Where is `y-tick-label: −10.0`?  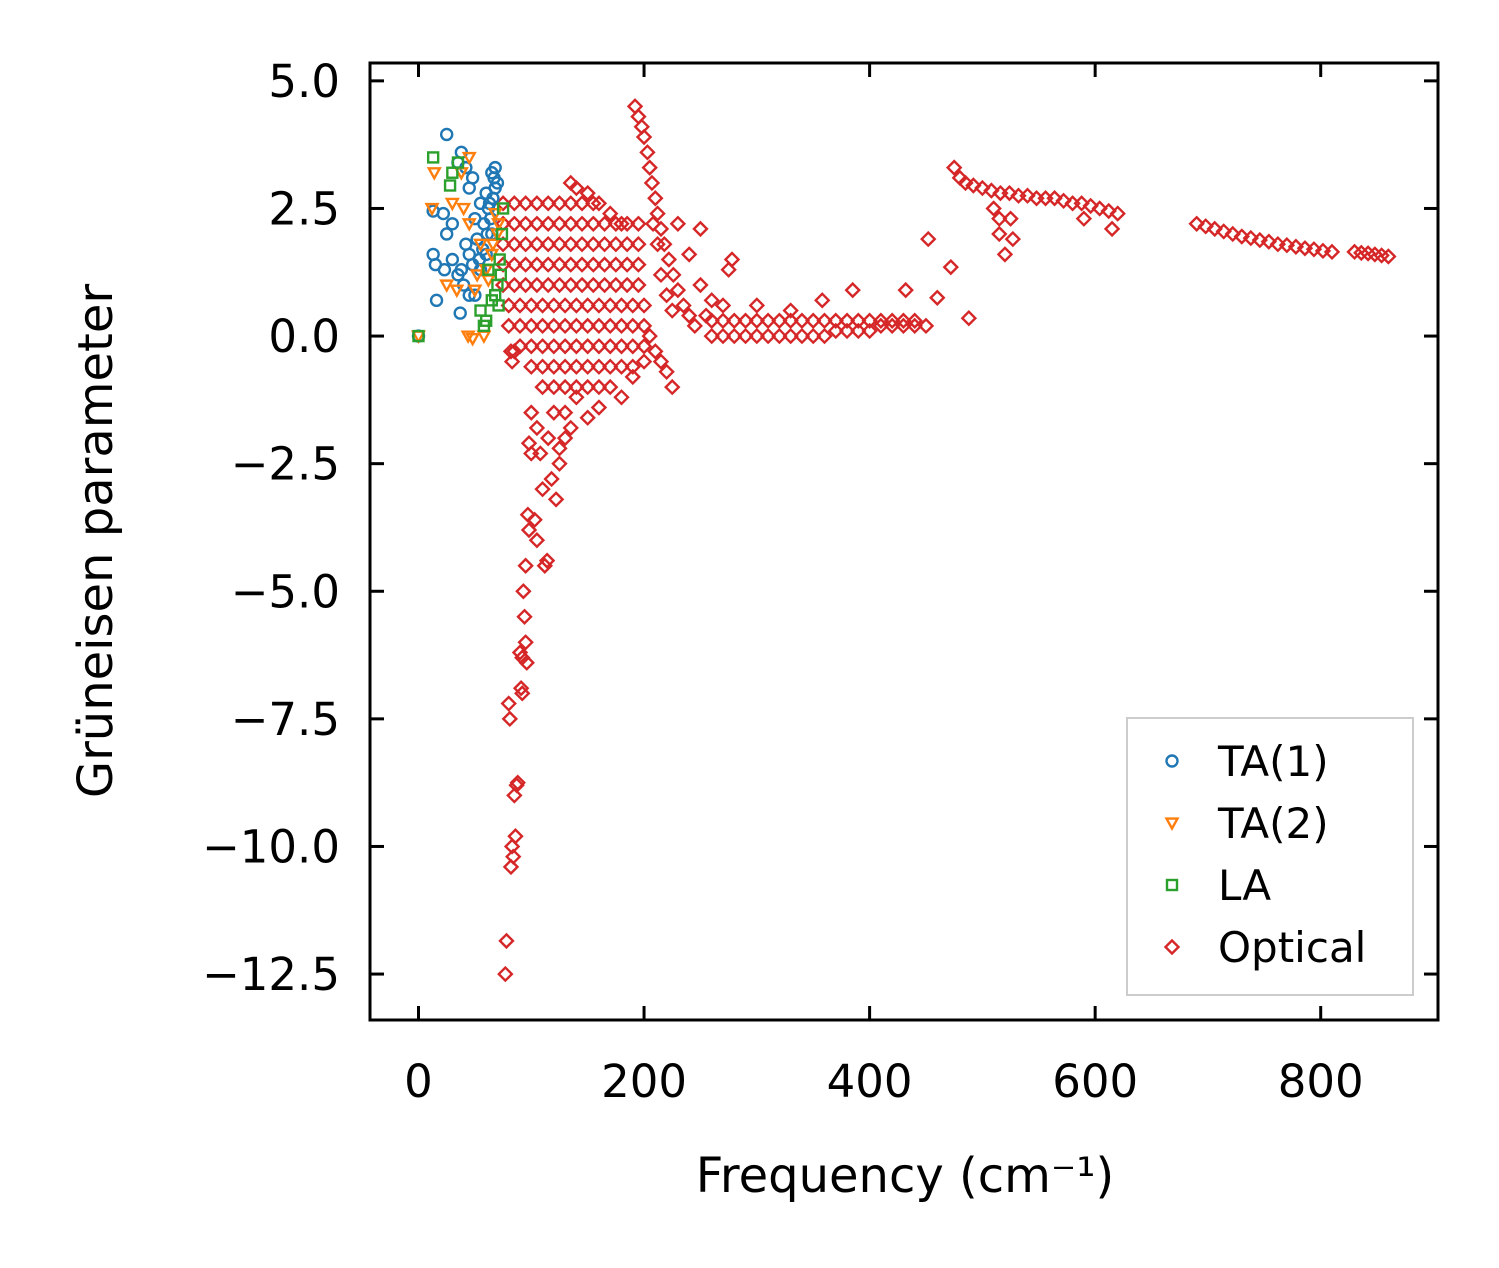 y-tick-label: −10.0 is located at coordinates (271, 846).